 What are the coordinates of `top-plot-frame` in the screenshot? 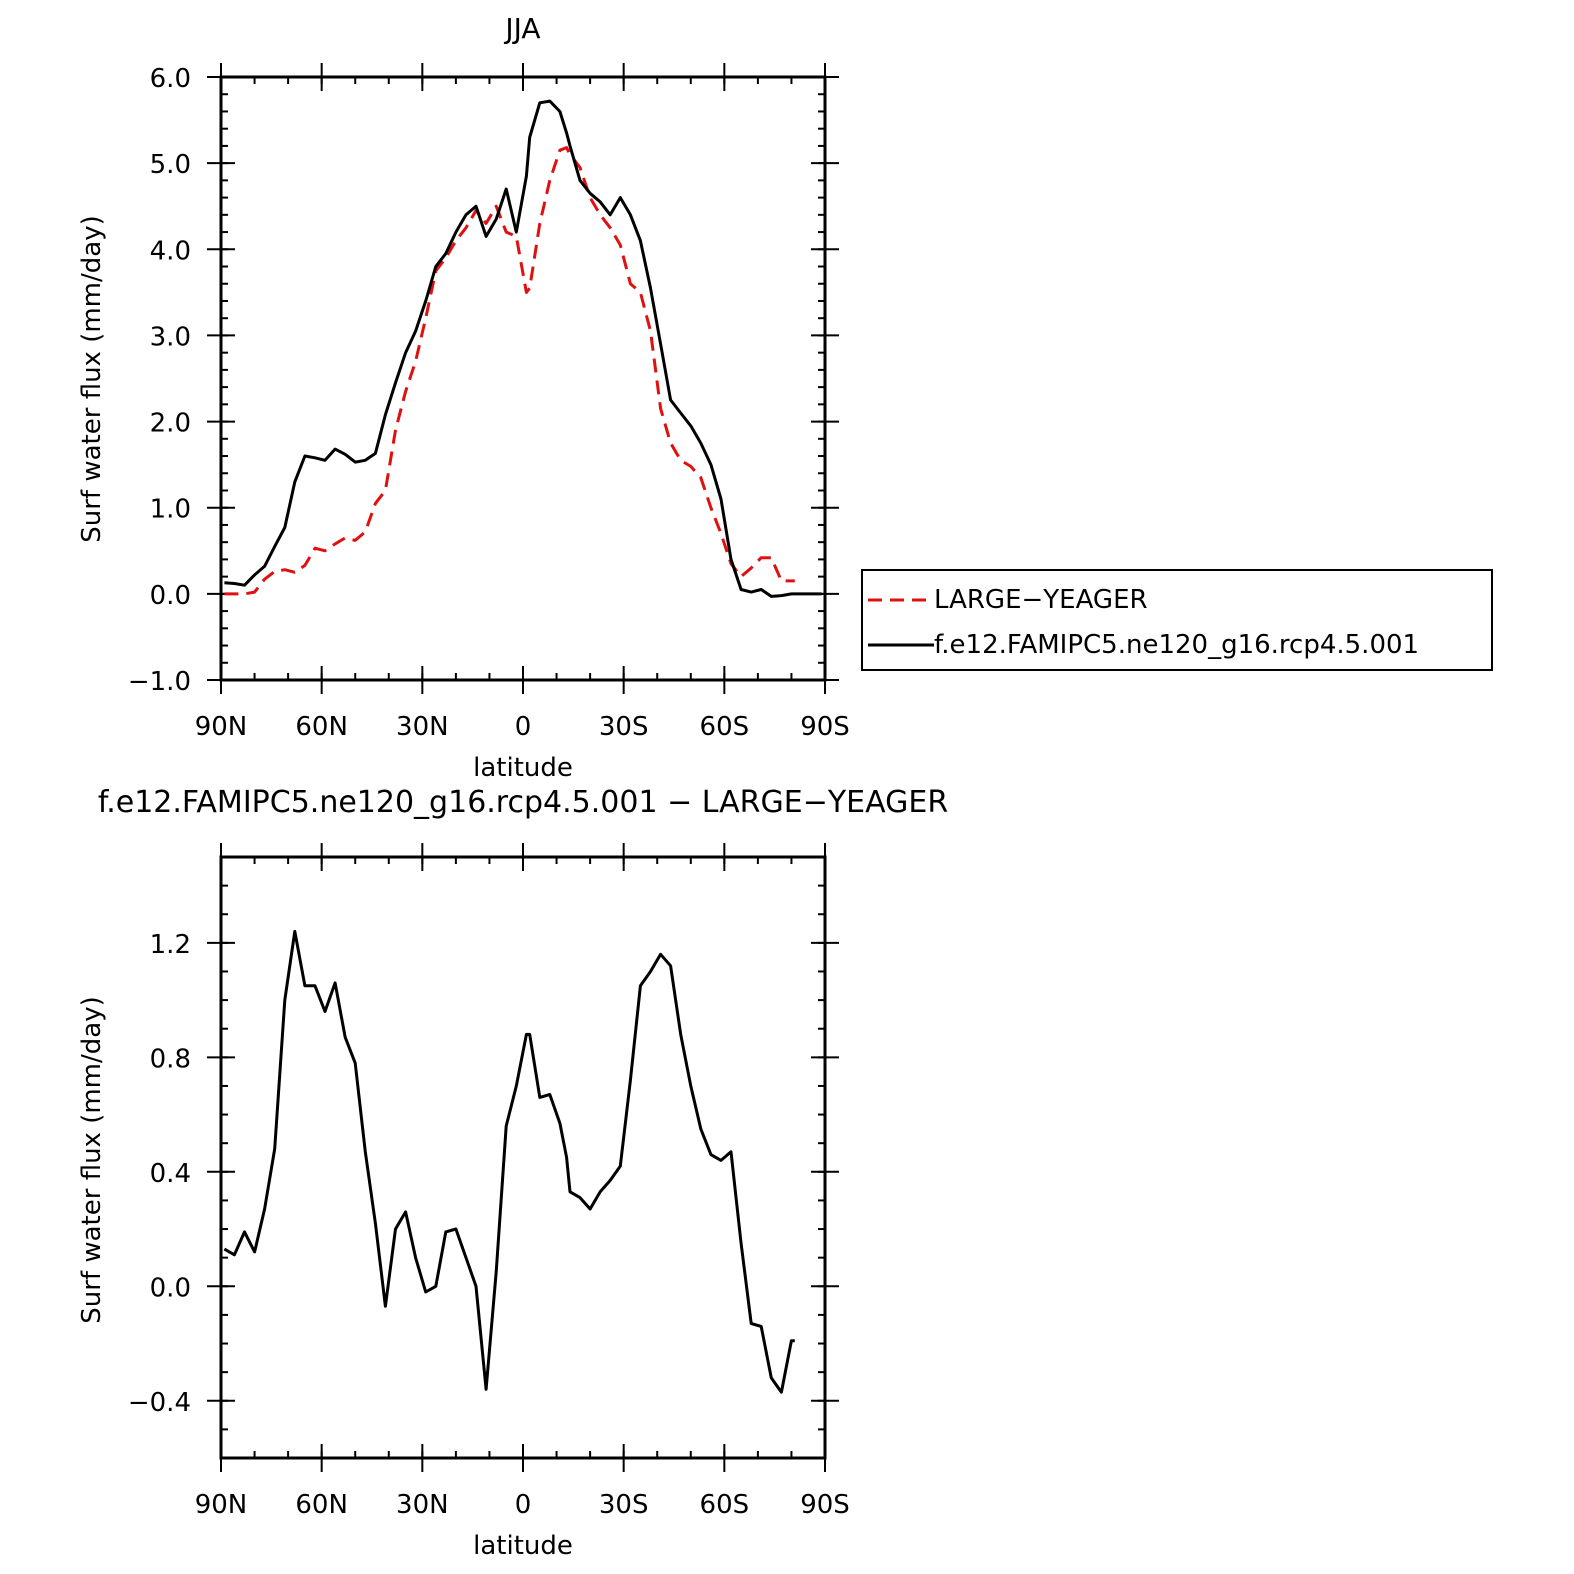 It's located at (523, 378).